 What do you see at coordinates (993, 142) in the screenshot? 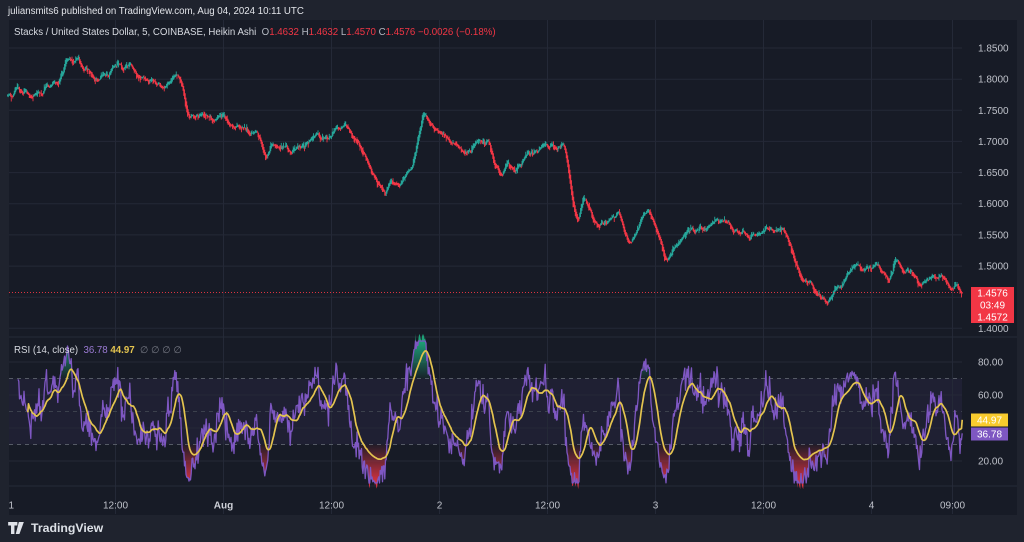
I see `svg-text: 1.7000` at bounding box center [993, 142].